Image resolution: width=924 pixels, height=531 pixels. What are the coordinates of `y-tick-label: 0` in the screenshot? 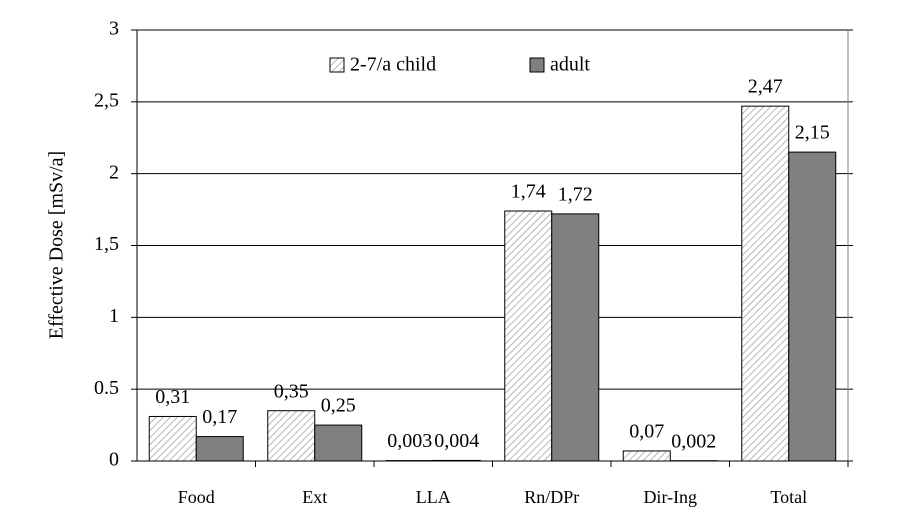 It's located at (114, 460).